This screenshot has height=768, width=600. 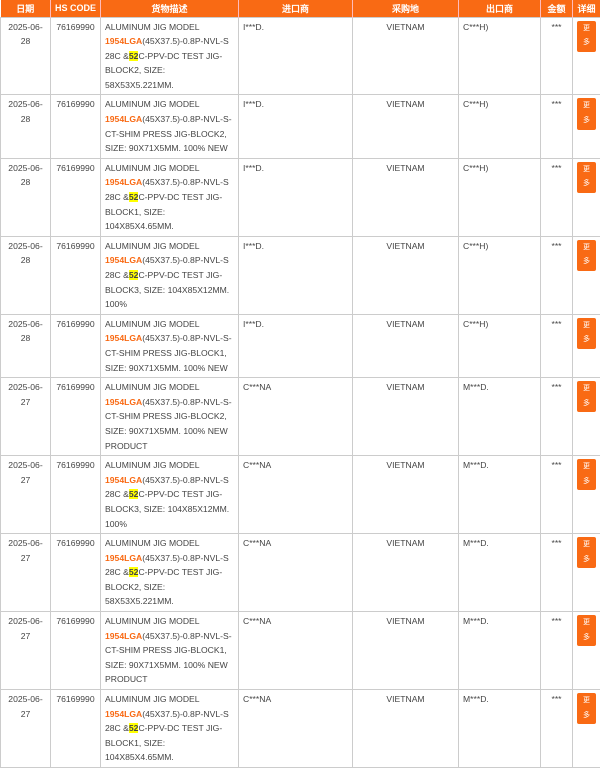 What do you see at coordinates (296, 8) in the screenshot?
I see `column-header: 进口商` at bounding box center [296, 8].